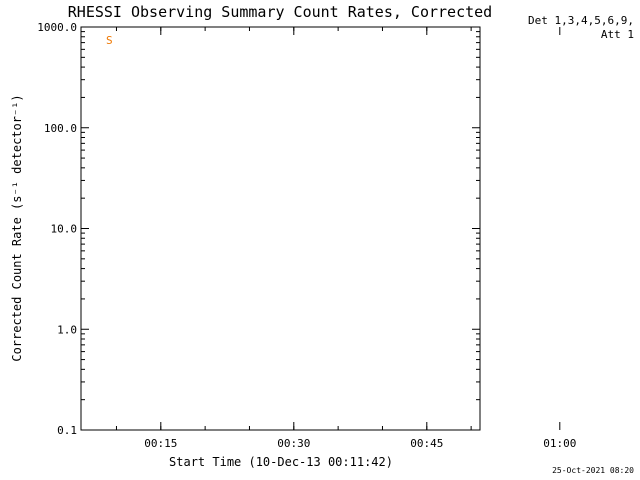 This screenshot has width=640, height=480. Describe the element at coordinates (67, 430) in the screenshot. I see `y-tick-label: 0.1` at that location.